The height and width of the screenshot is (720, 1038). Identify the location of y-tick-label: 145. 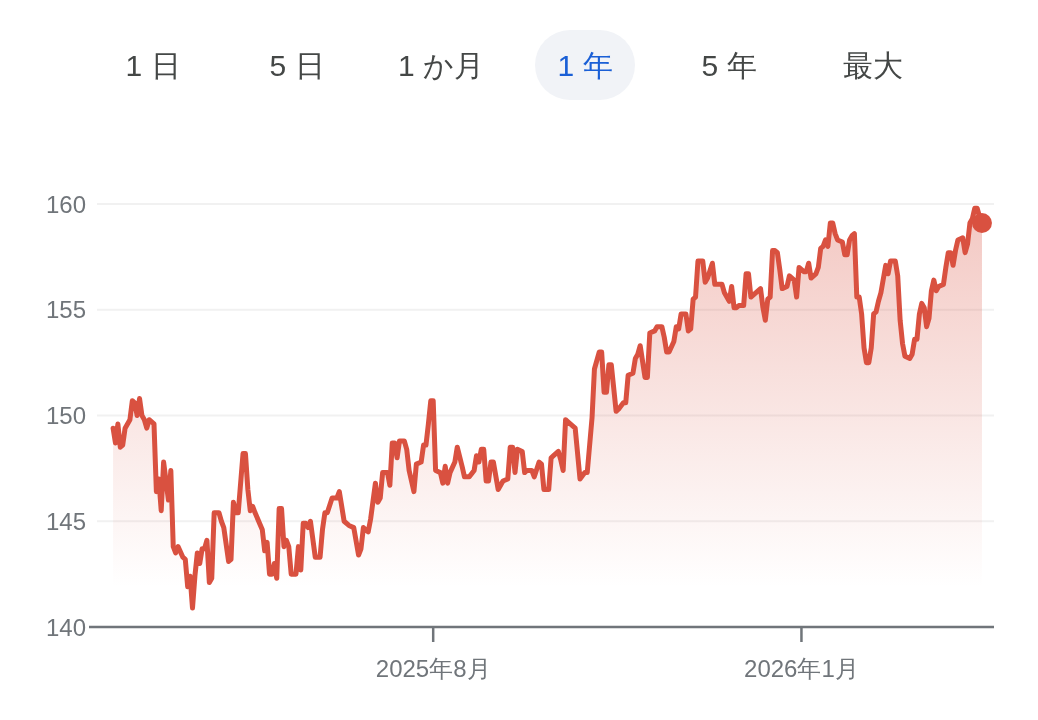
(65, 521).